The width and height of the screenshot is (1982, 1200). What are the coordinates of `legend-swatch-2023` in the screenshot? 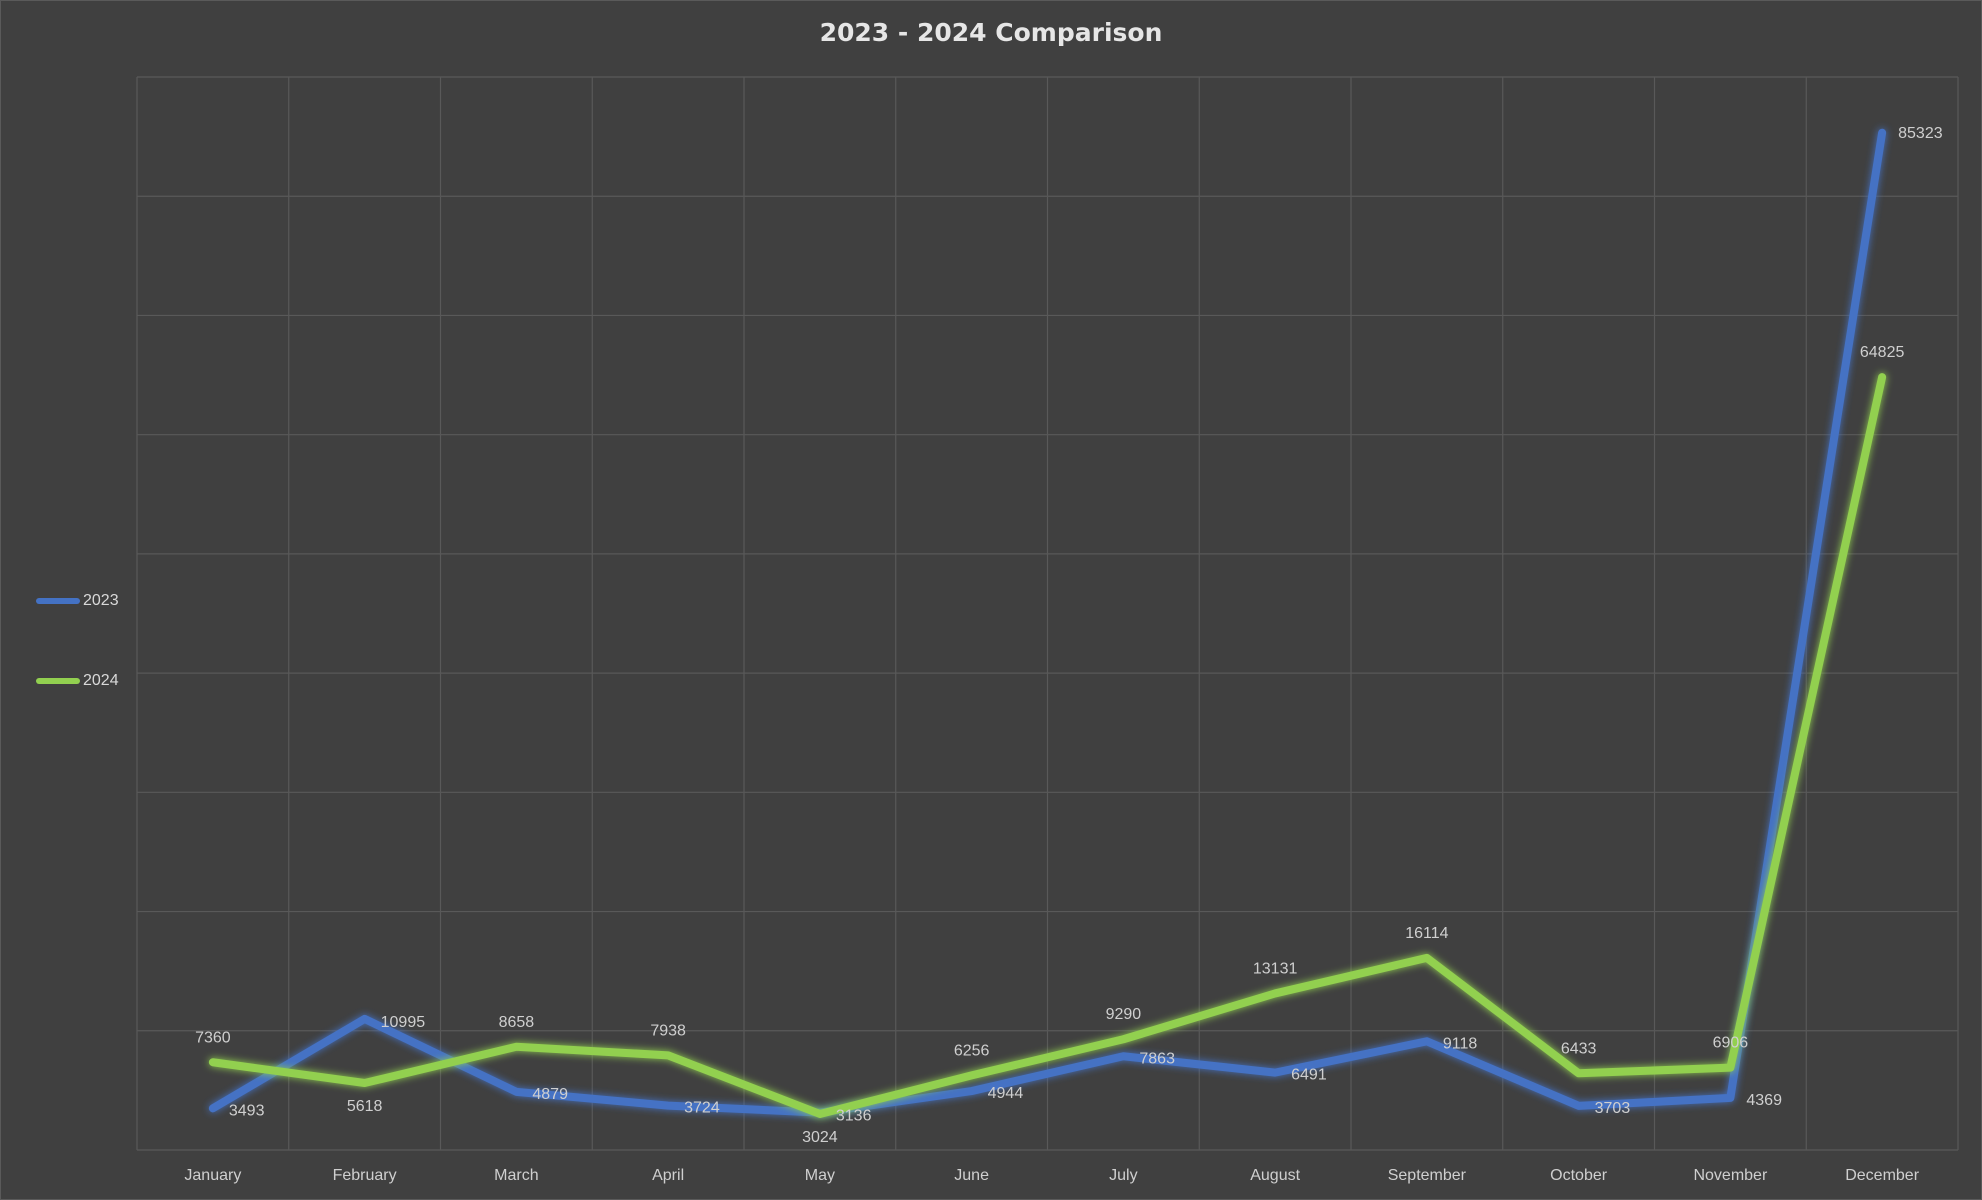 It's located at (58, 601).